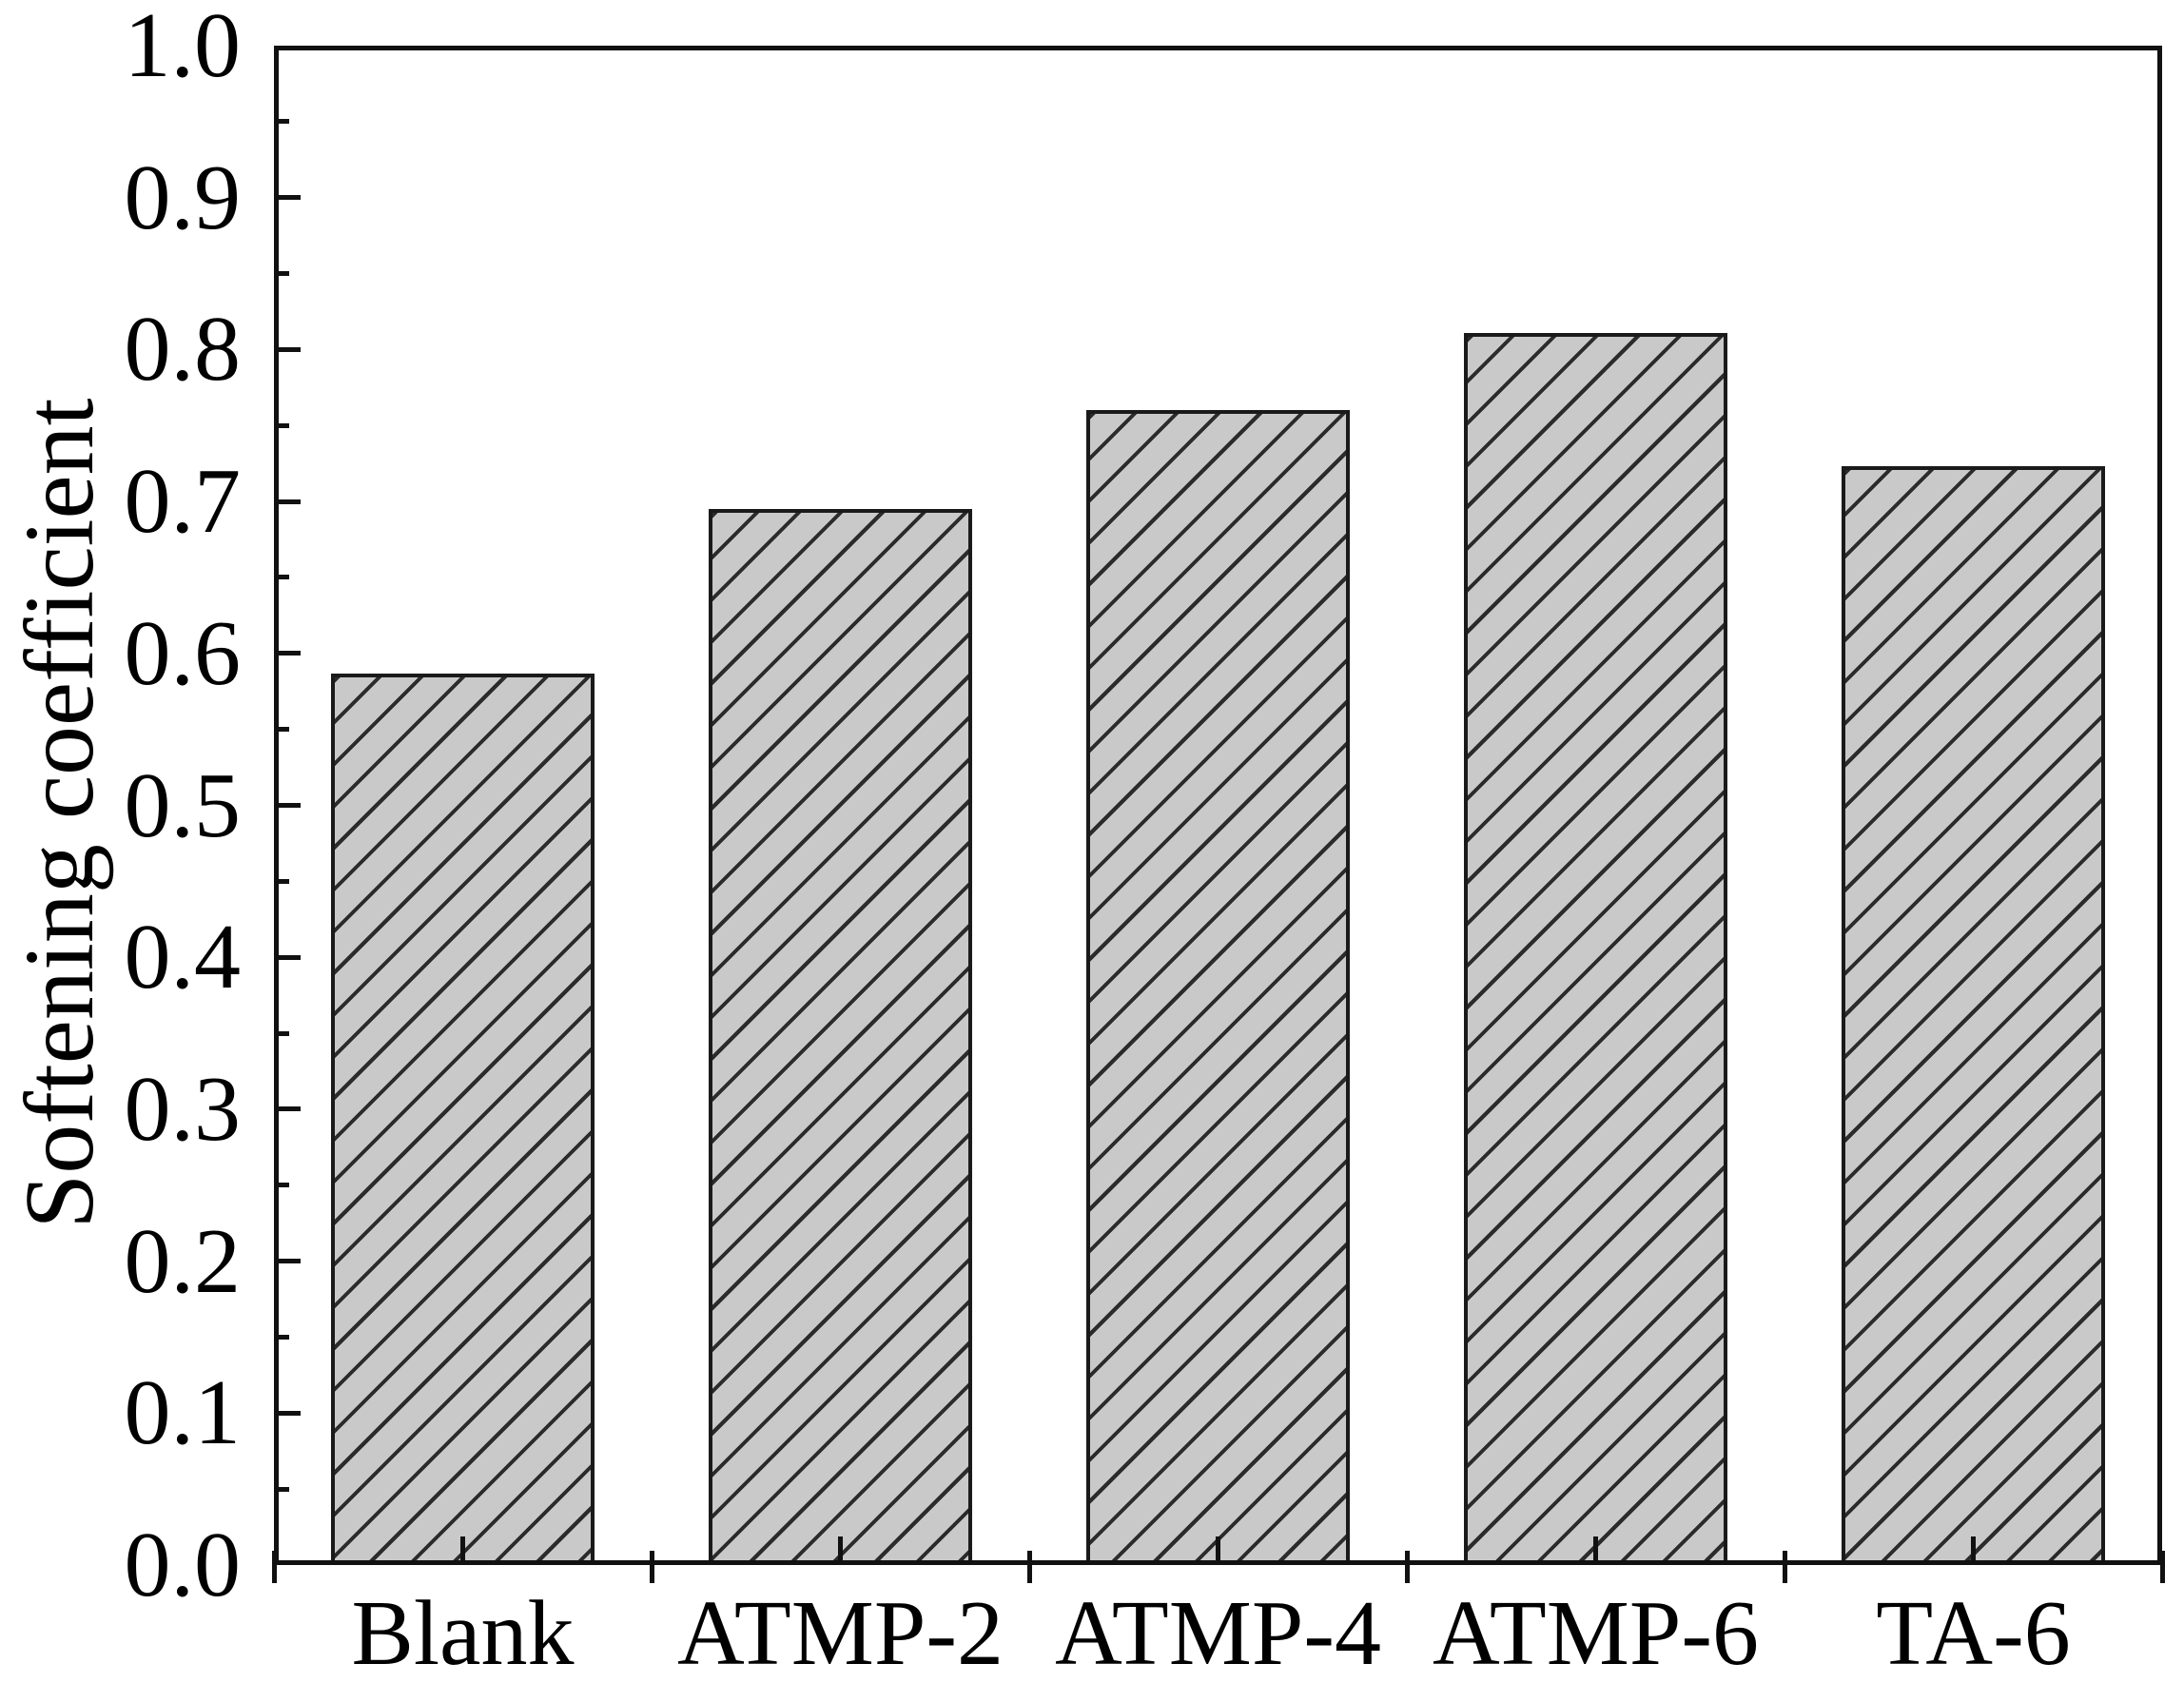 The width and height of the screenshot is (2184, 1683). I want to click on bar-blank, so click(463, 1120).